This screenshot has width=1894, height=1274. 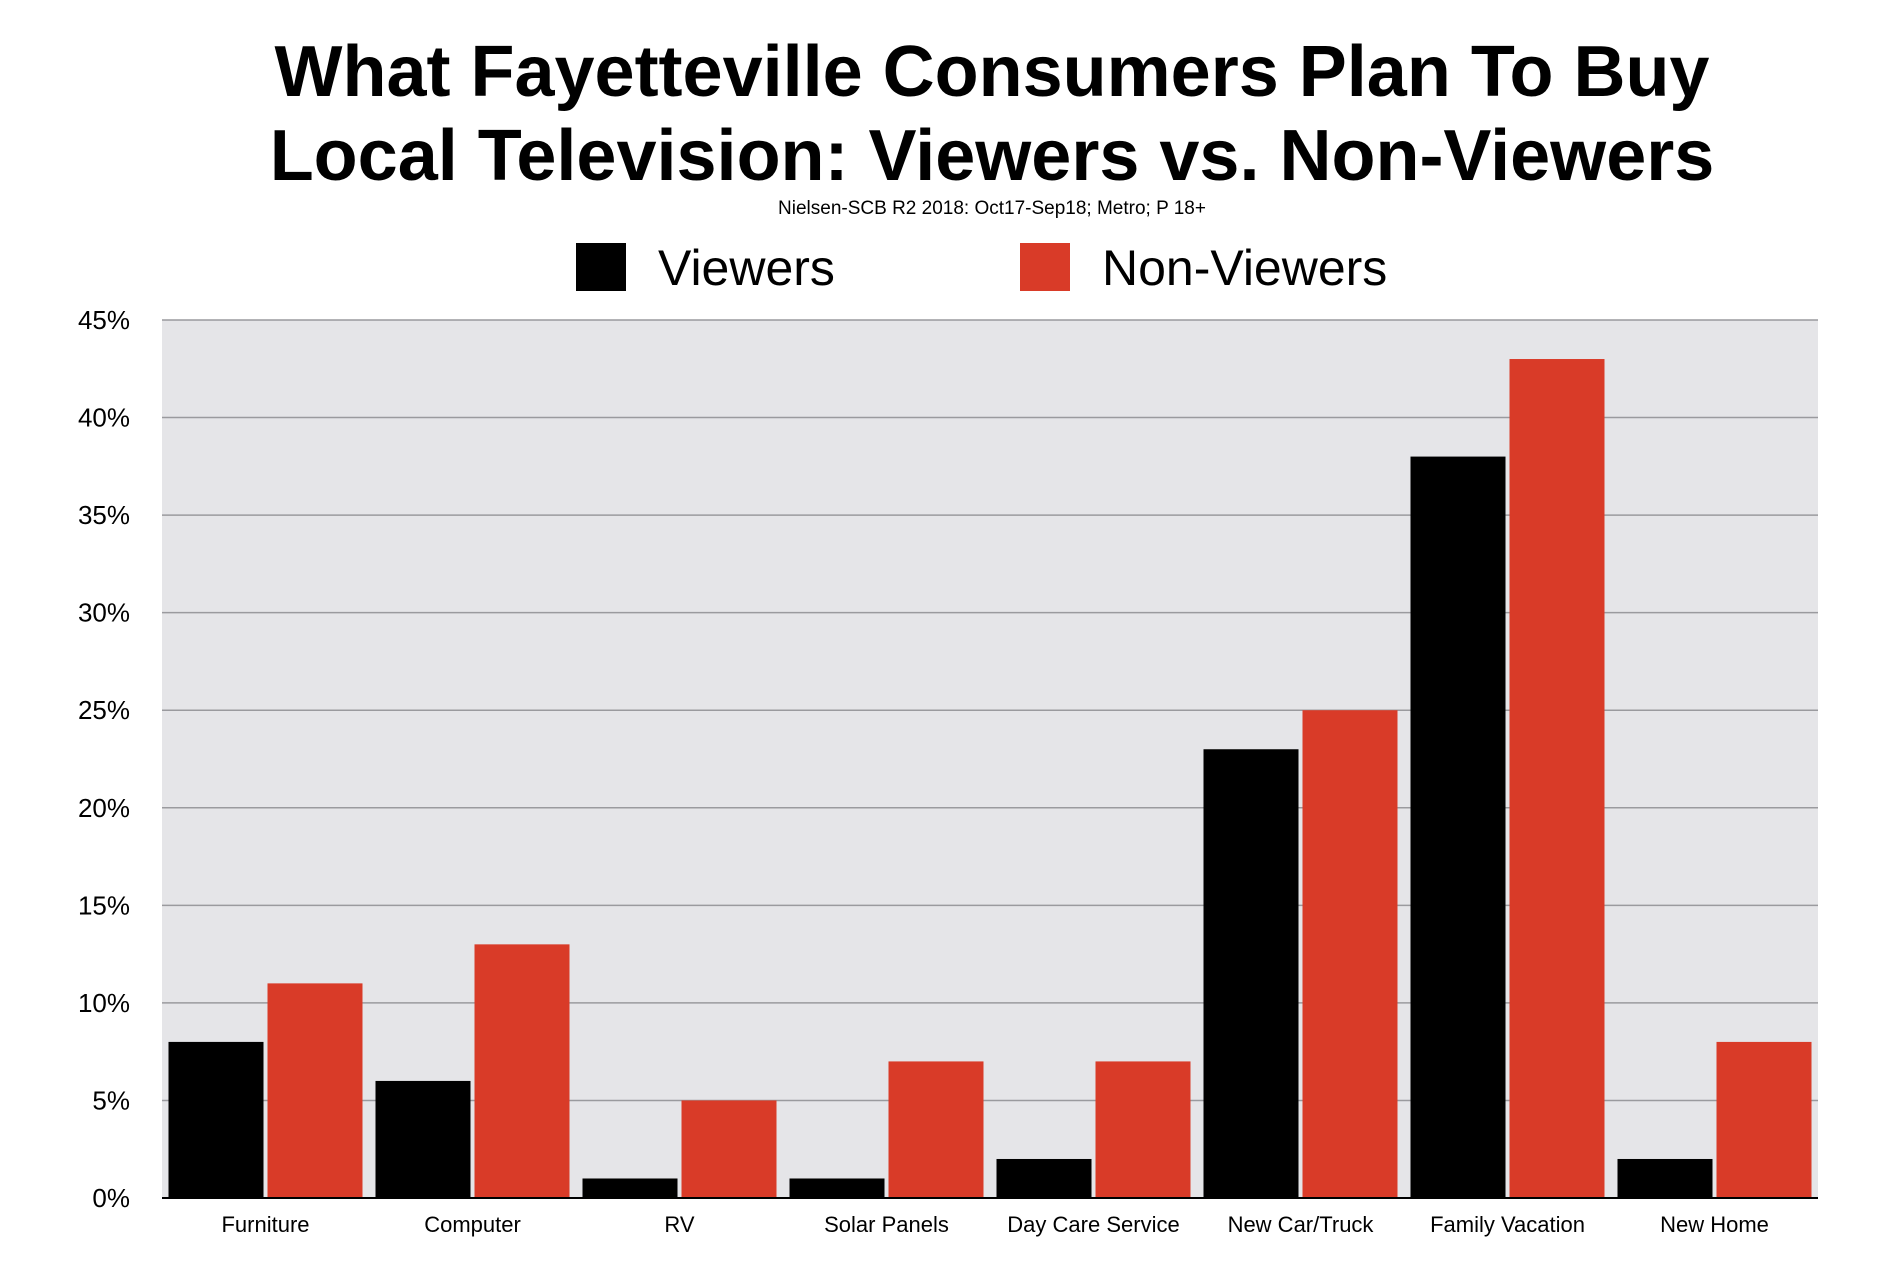 I want to click on y-tick-label: 0%, so click(x=111, y=1198).